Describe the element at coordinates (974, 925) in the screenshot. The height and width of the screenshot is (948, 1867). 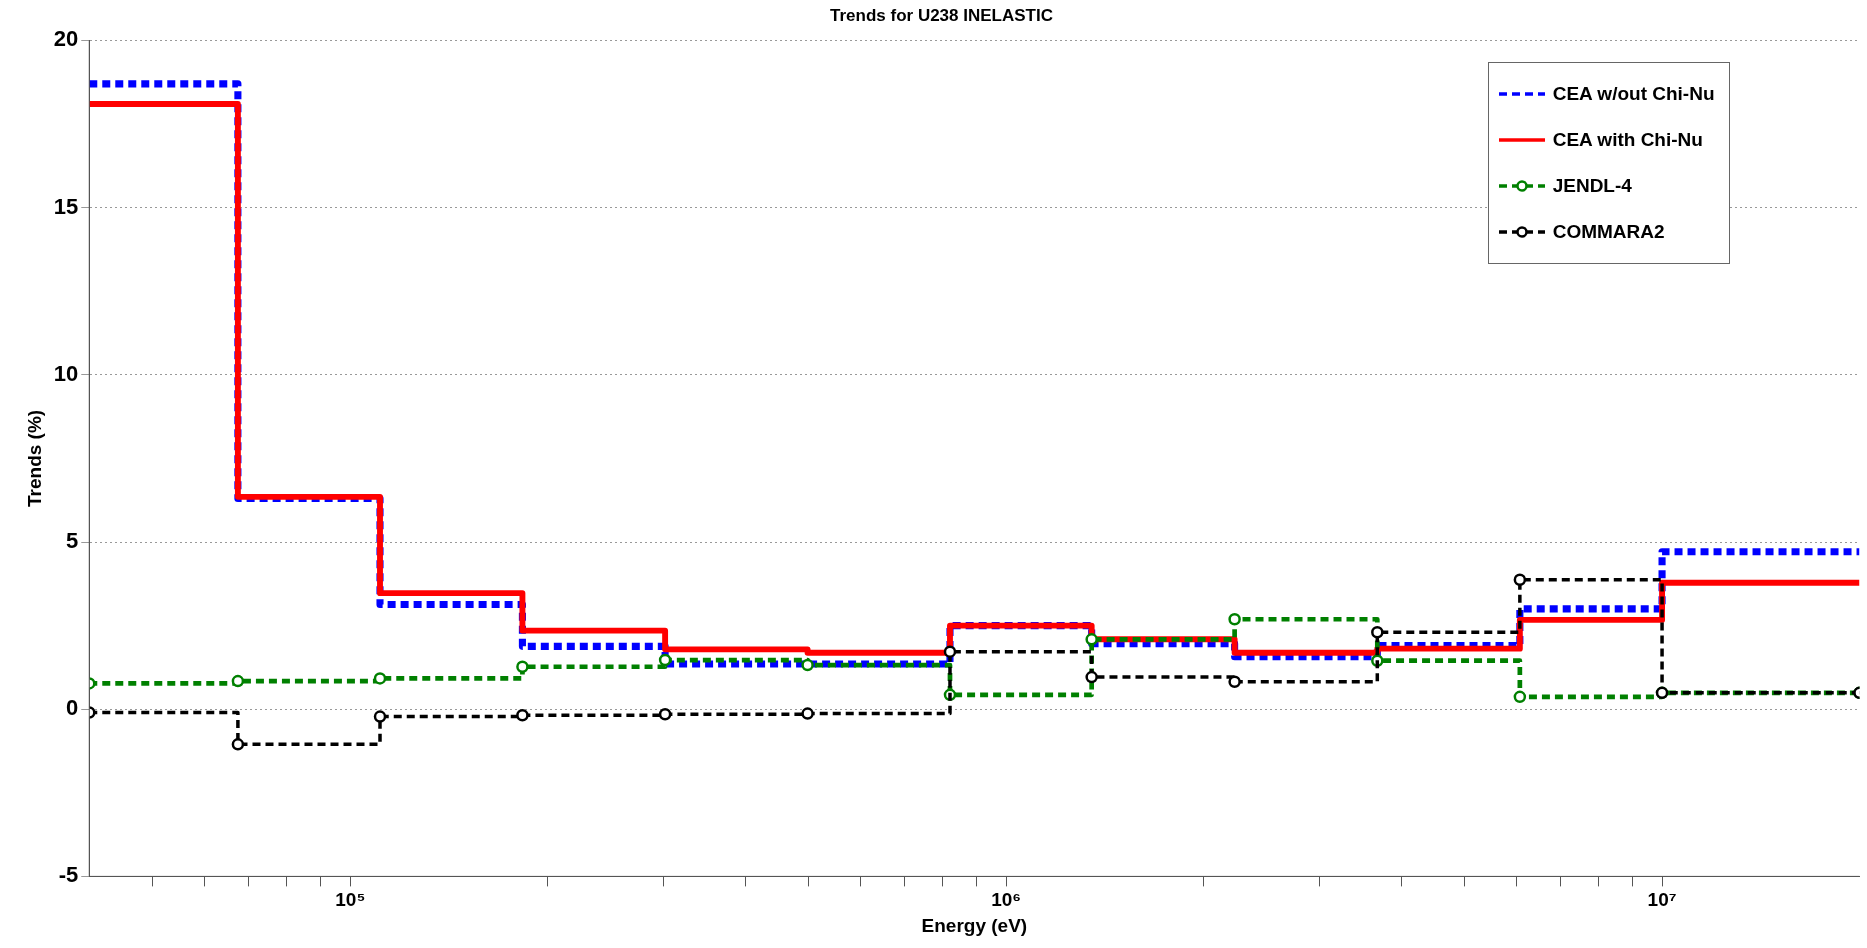
I see `x-axis-title: Energy (eV)` at that location.